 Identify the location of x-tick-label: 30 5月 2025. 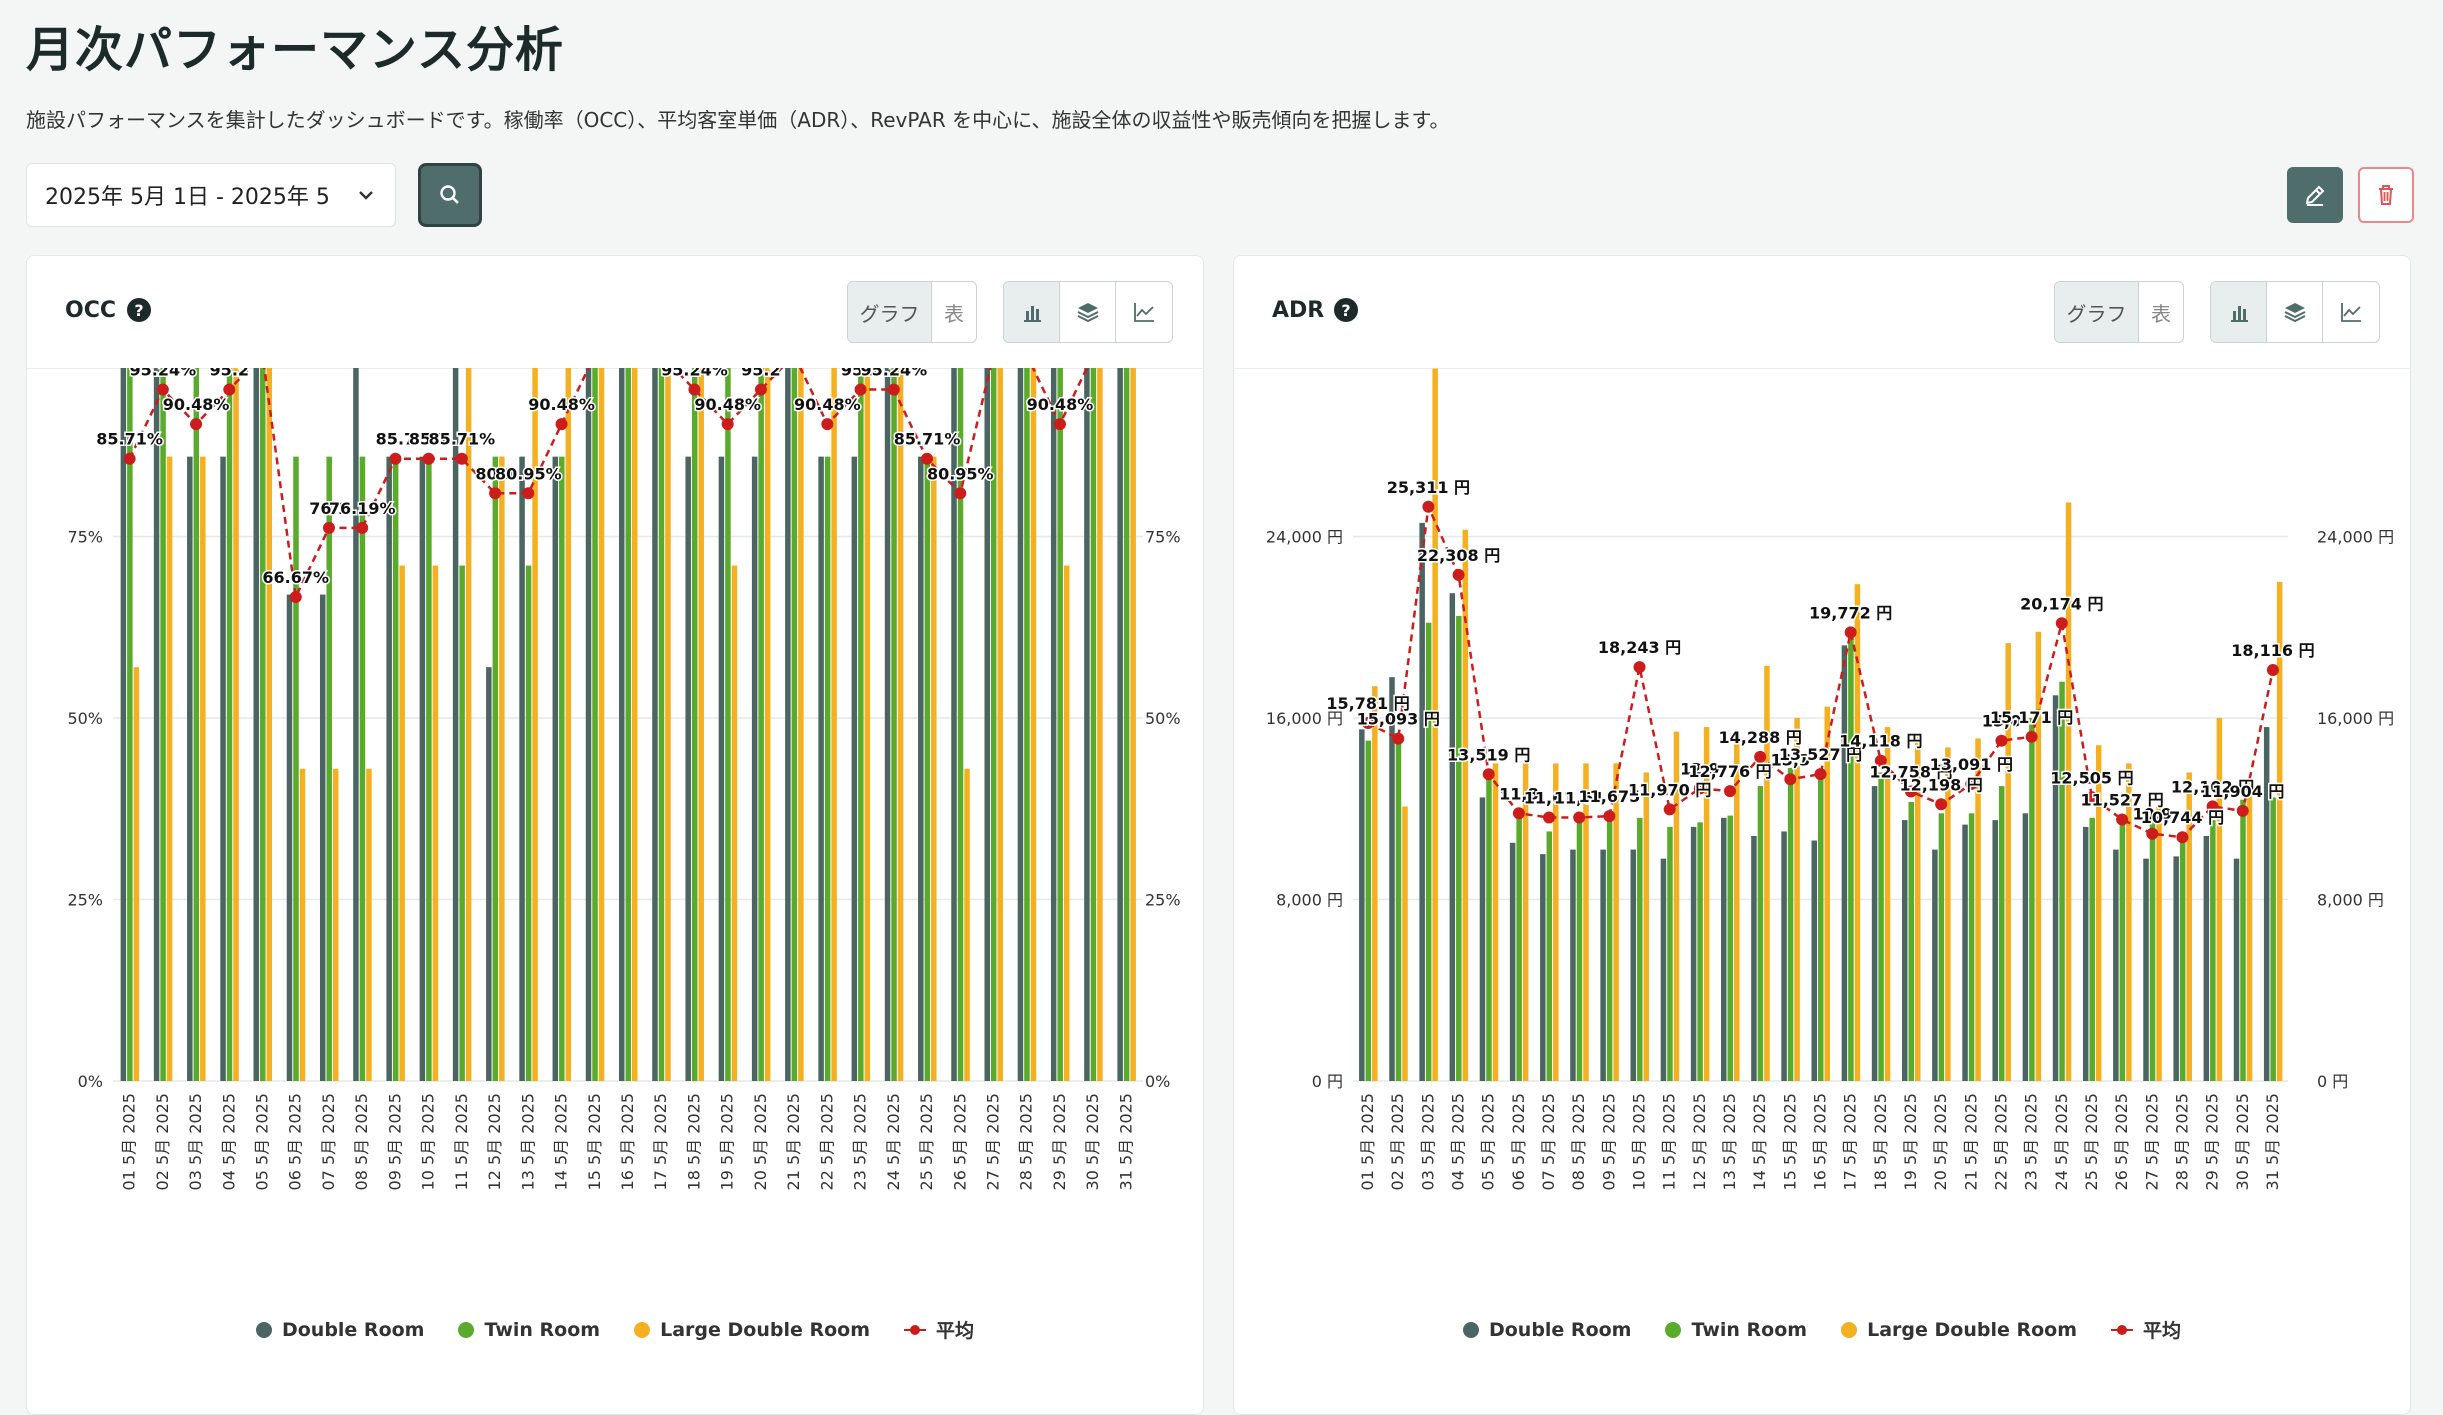
(1092, 1141).